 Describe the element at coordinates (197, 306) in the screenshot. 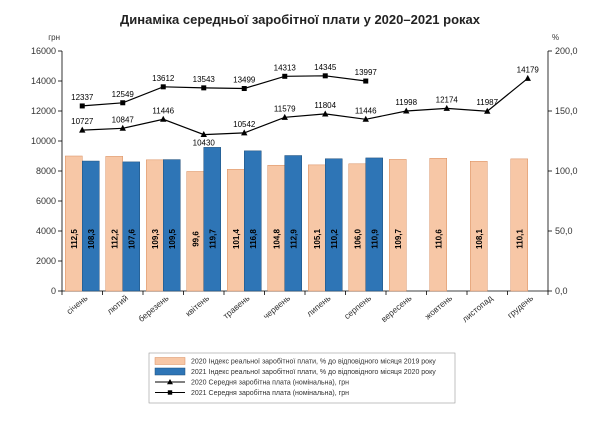

I see `x-category-label: квітень` at that location.